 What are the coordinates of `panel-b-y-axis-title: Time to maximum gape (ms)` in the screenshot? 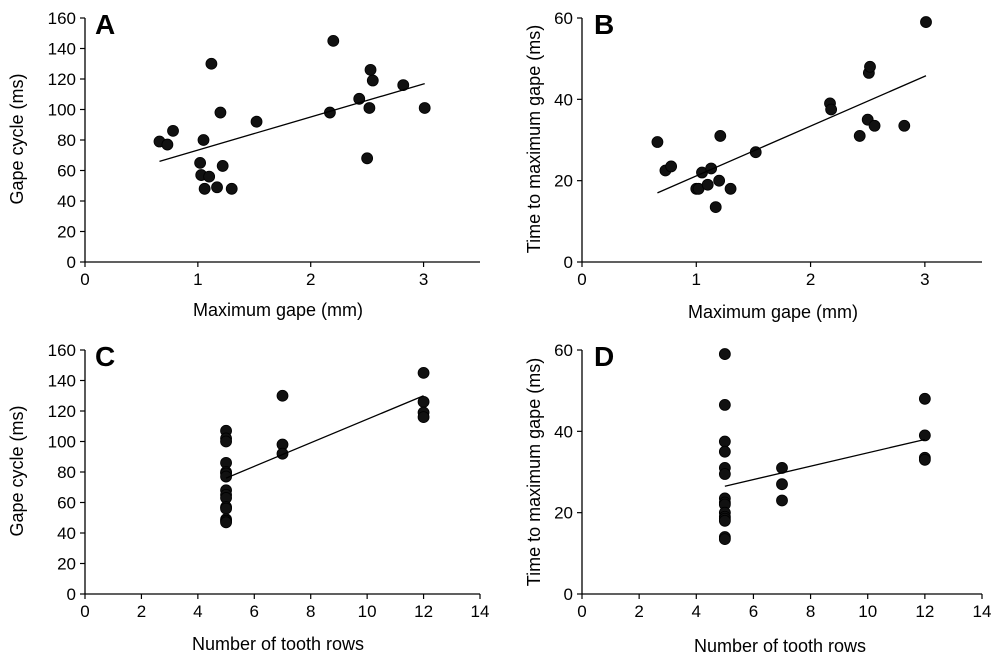 It's located at (534, 139).